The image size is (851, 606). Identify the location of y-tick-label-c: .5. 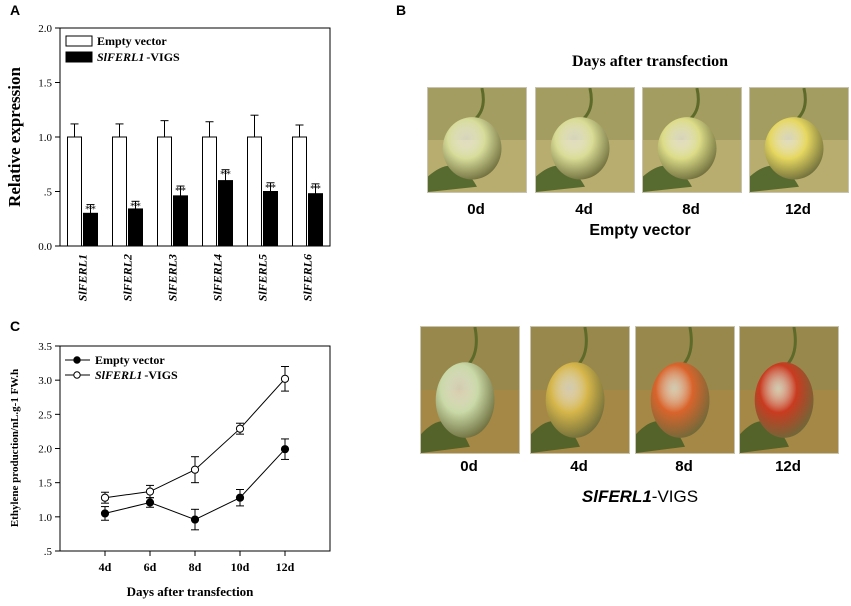
(48, 552).